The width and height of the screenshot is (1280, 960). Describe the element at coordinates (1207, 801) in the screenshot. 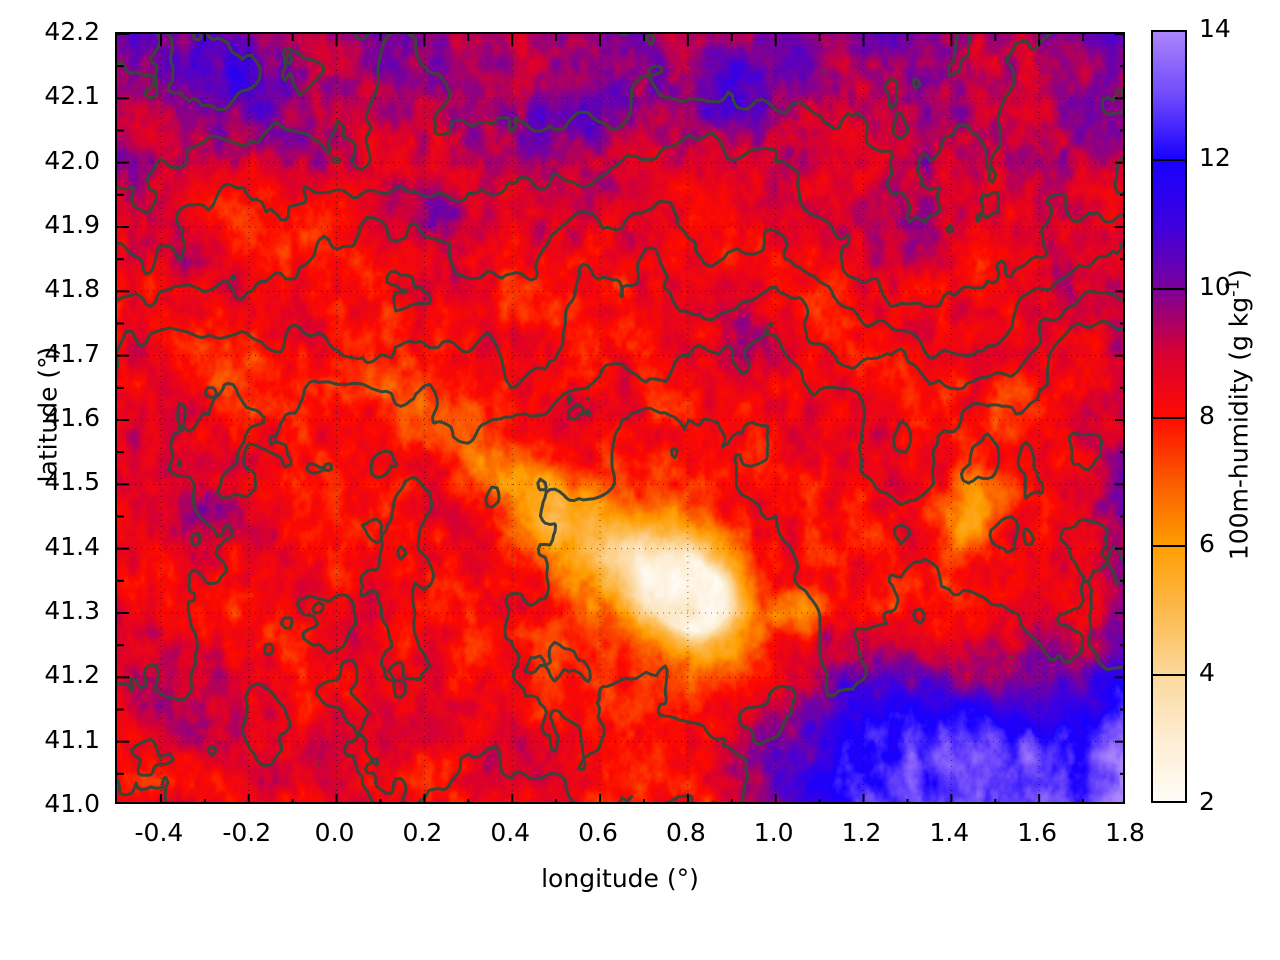

I see `colorbar-tick-label: 2` at that location.